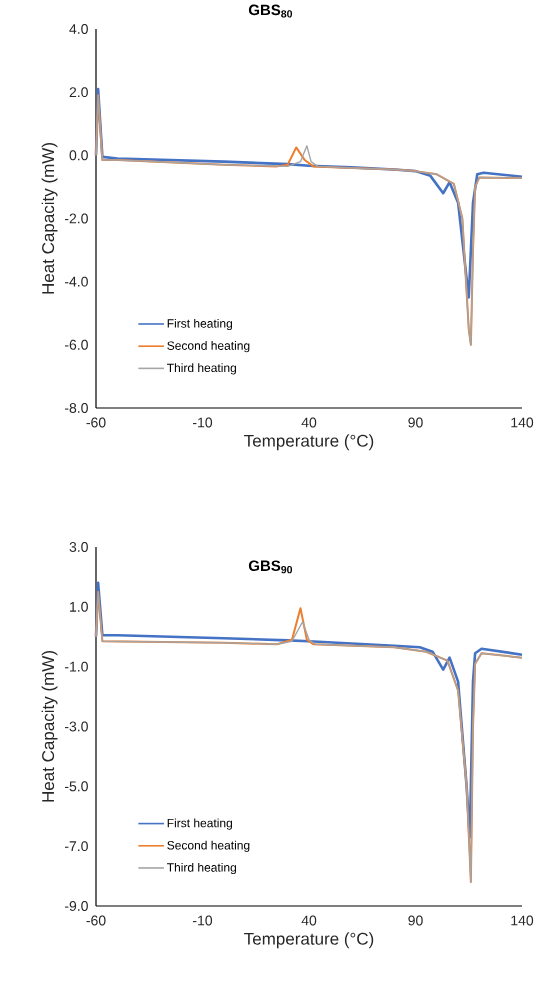 The height and width of the screenshot is (1006, 539). I want to click on y-tick-label: -1.0, so click(76, 666).